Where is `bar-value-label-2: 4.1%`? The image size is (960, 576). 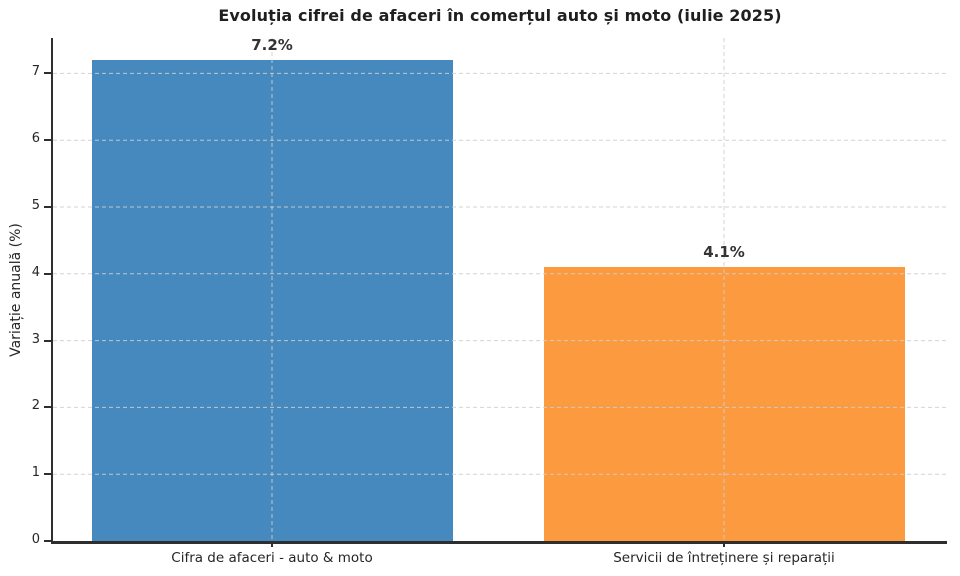 bar-value-label-2: 4.1% is located at coordinates (724, 252).